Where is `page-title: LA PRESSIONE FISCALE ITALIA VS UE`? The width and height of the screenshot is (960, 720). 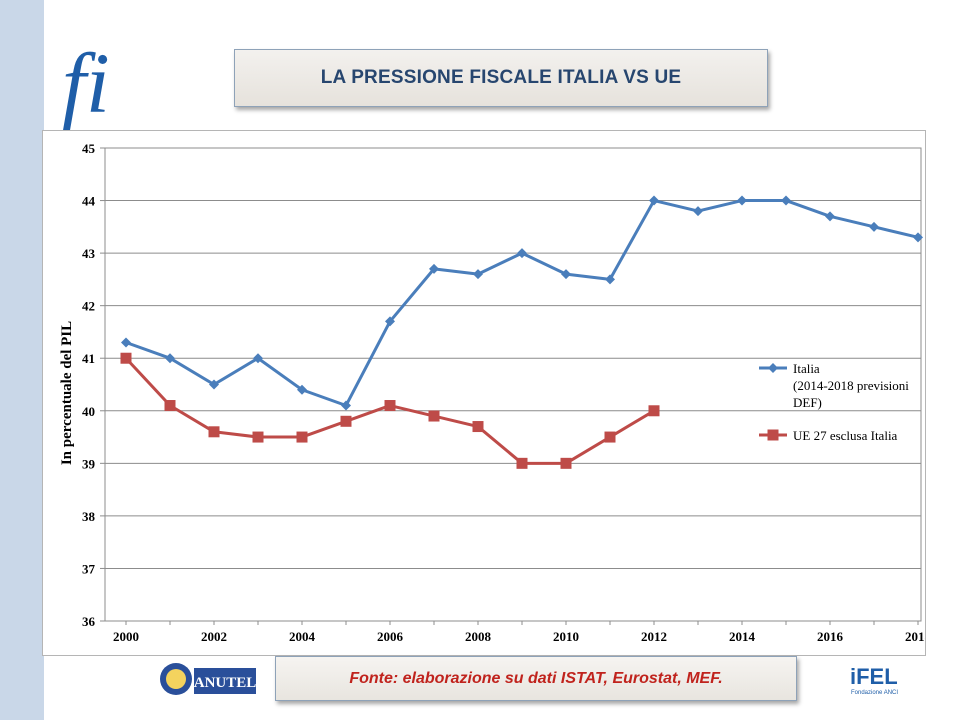
page-title: LA PRESSIONE FISCALE ITALIA VS UE is located at coordinates (501, 77).